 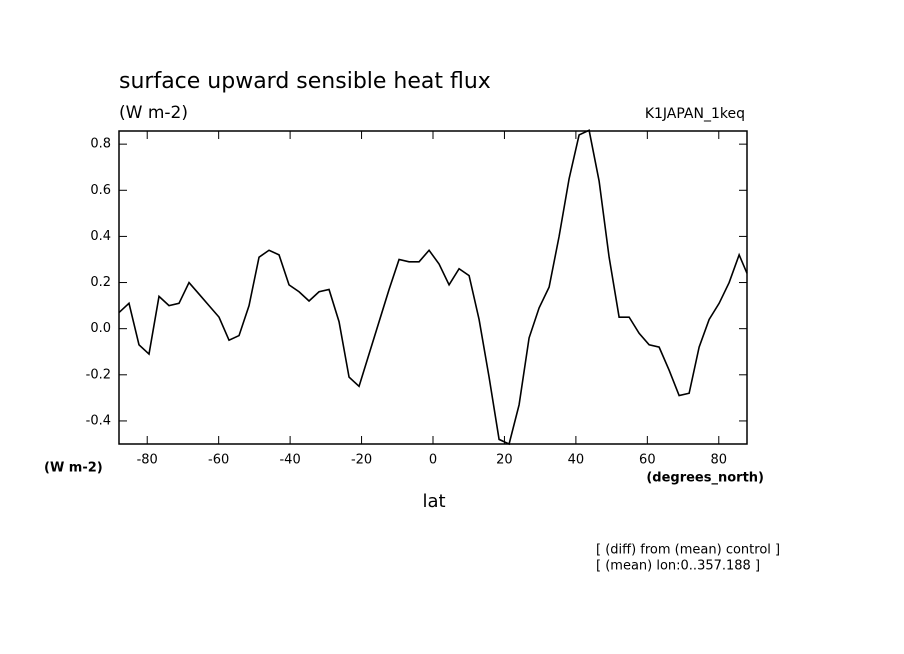 I want to click on y-tick-label: -0.2, so click(x=98, y=374).